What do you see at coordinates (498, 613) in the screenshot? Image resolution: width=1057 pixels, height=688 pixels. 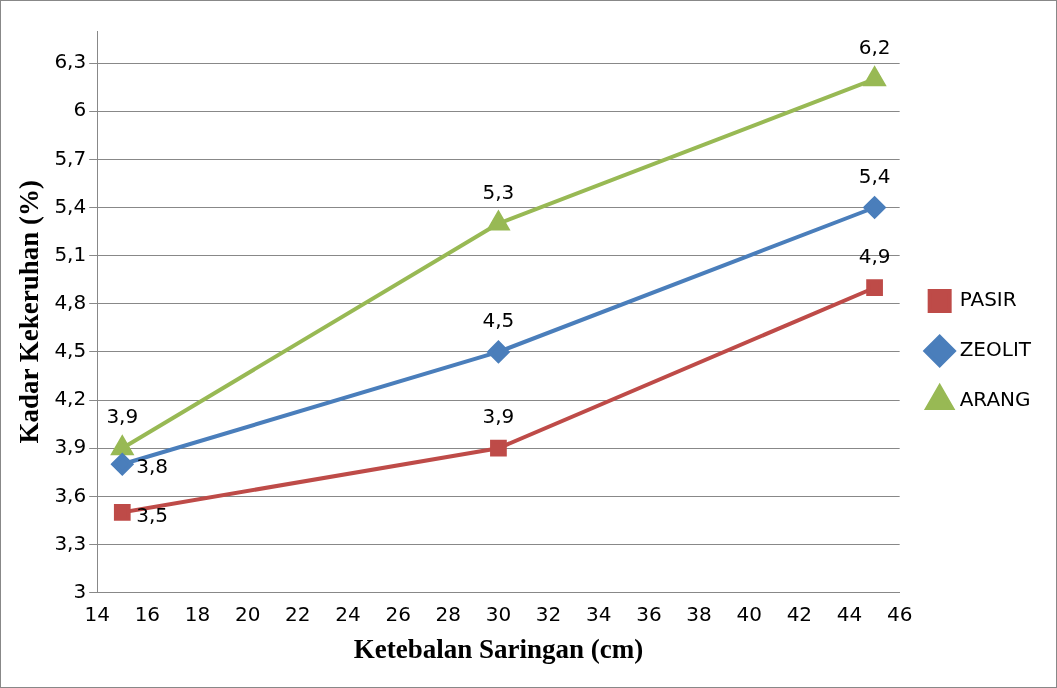 I see `x-tick-label: 30` at bounding box center [498, 613].